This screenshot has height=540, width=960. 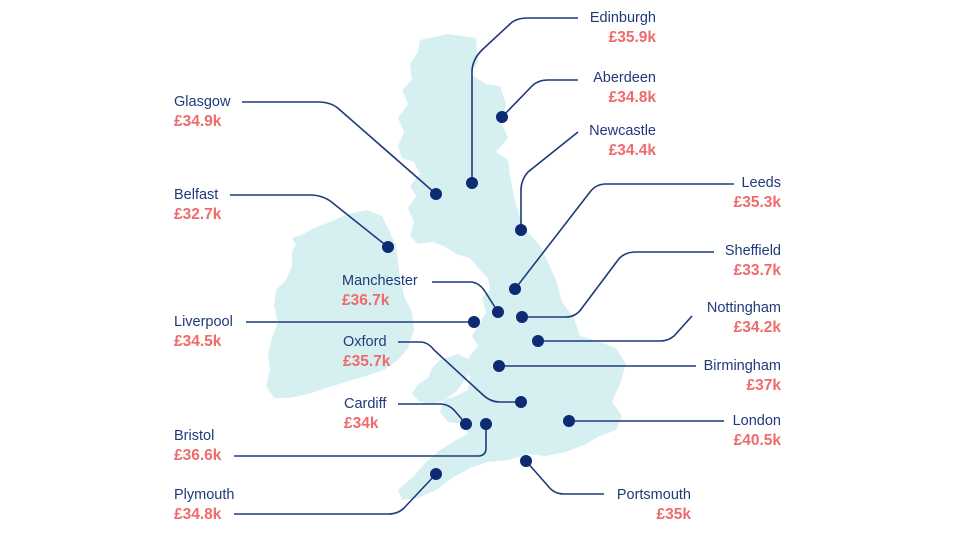 I want to click on label-nottingham: Nottingham £34.2k, so click(x=744, y=318).